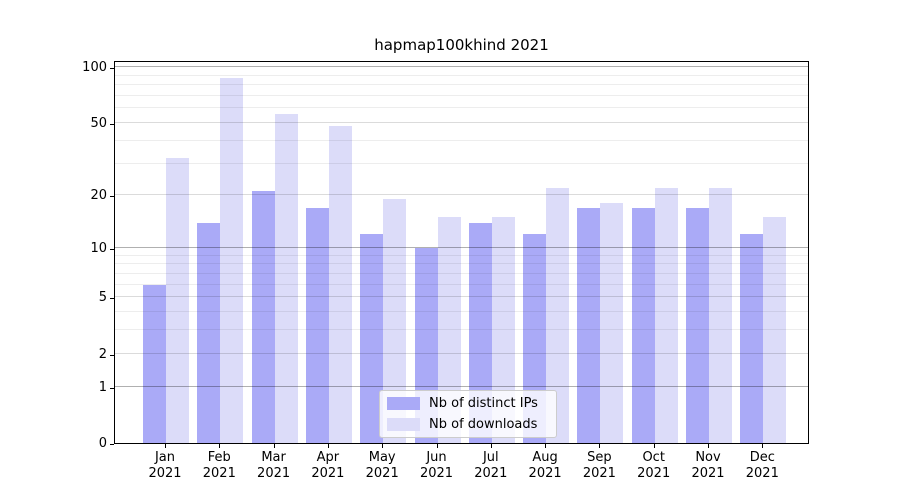 This screenshot has height=500, width=900. What do you see at coordinates (286, 278) in the screenshot?
I see `bar-downloads-mar` at bounding box center [286, 278].